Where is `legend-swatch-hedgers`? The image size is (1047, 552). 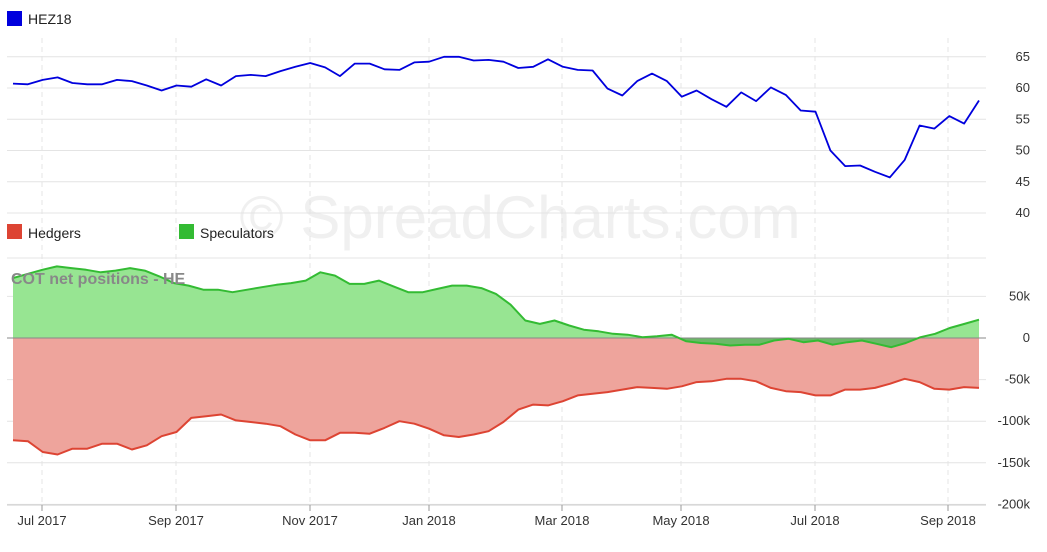
legend-swatch-hedgers is located at coordinates (14, 231).